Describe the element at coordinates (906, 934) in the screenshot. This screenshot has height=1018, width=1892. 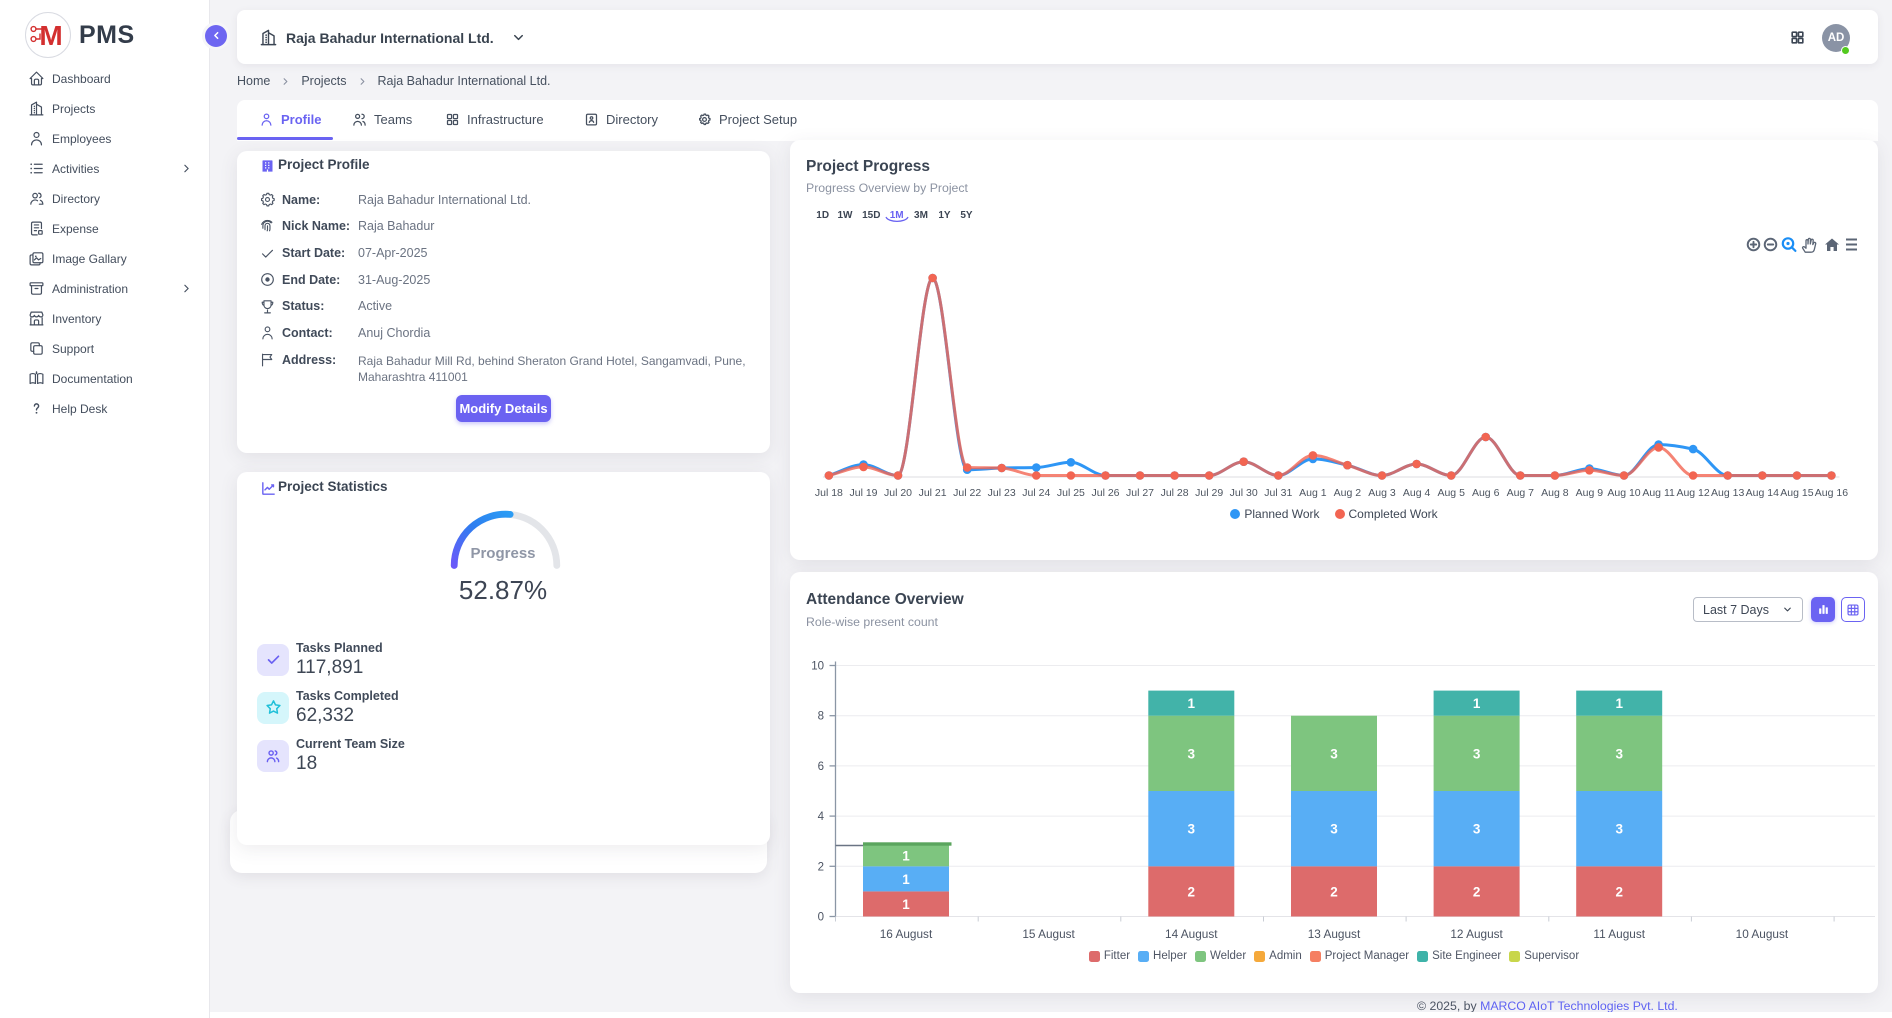
I see `svg-text: 16 August` at that location.